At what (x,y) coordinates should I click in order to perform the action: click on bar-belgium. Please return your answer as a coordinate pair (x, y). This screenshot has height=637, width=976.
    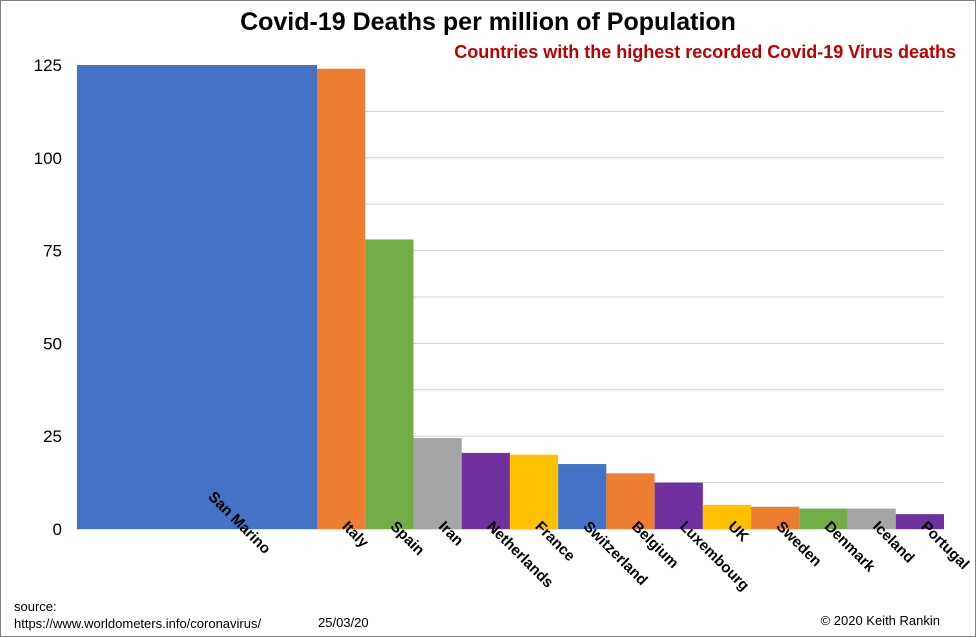
    Looking at the image, I should click on (630, 501).